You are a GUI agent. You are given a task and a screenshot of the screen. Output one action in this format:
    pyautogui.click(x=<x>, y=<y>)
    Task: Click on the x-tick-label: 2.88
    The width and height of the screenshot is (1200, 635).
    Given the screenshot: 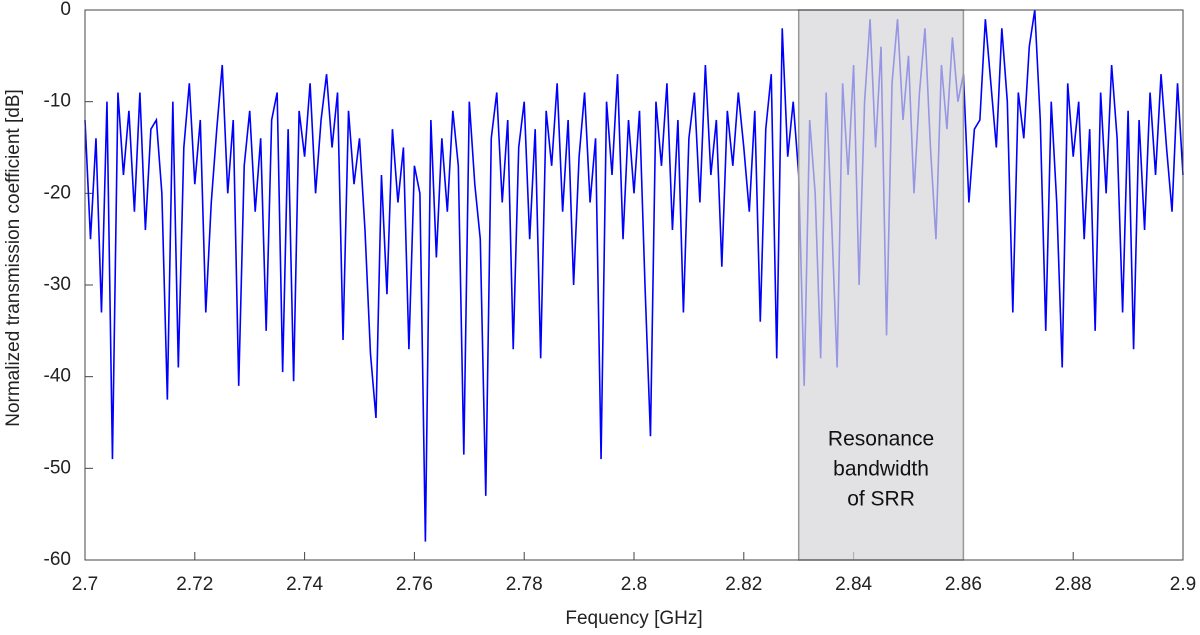 What is the action you would take?
    pyautogui.click(x=1073, y=584)
    